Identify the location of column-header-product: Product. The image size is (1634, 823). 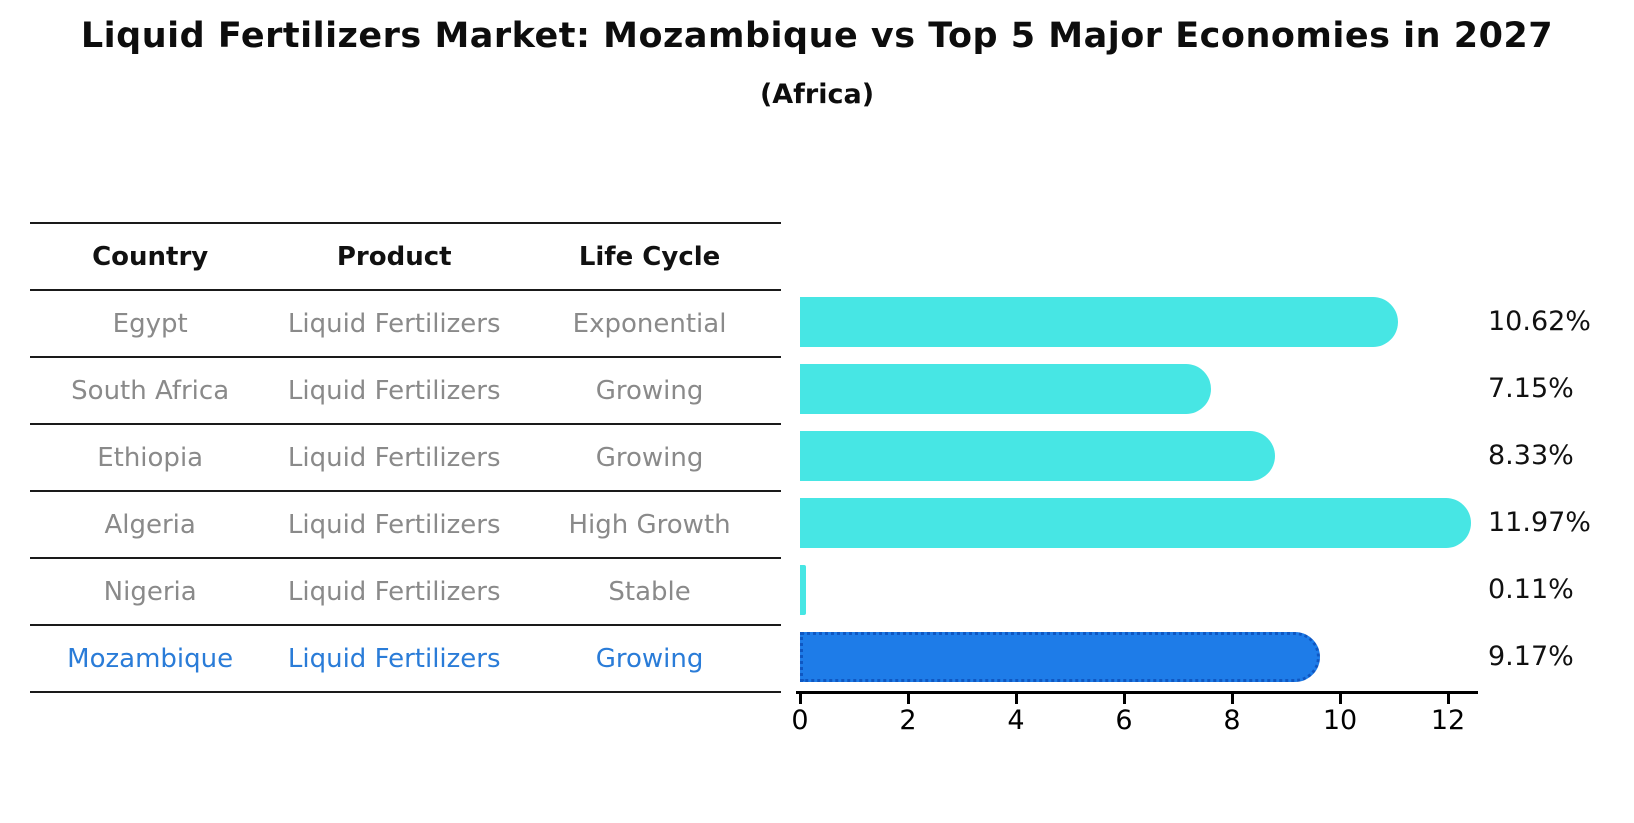
(394, 256).